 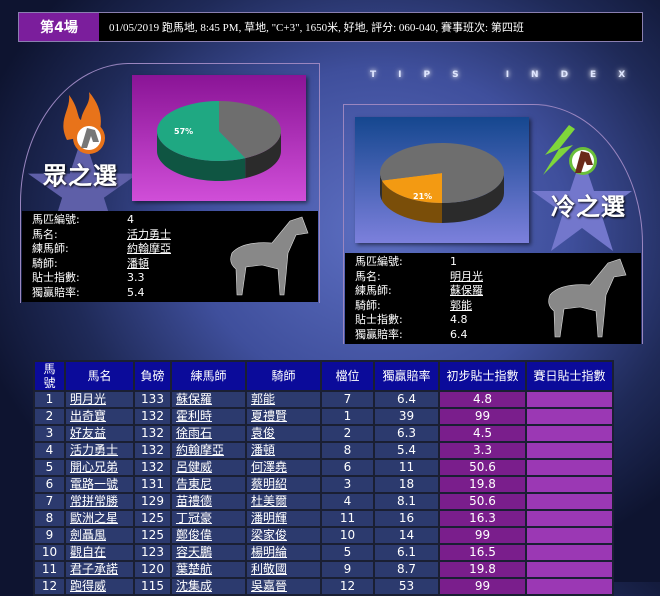 What do you see at coordinates (194, 433) in the screenshot?
I see `trainer-link: 徐雨石` at bounding box center [194, 433].